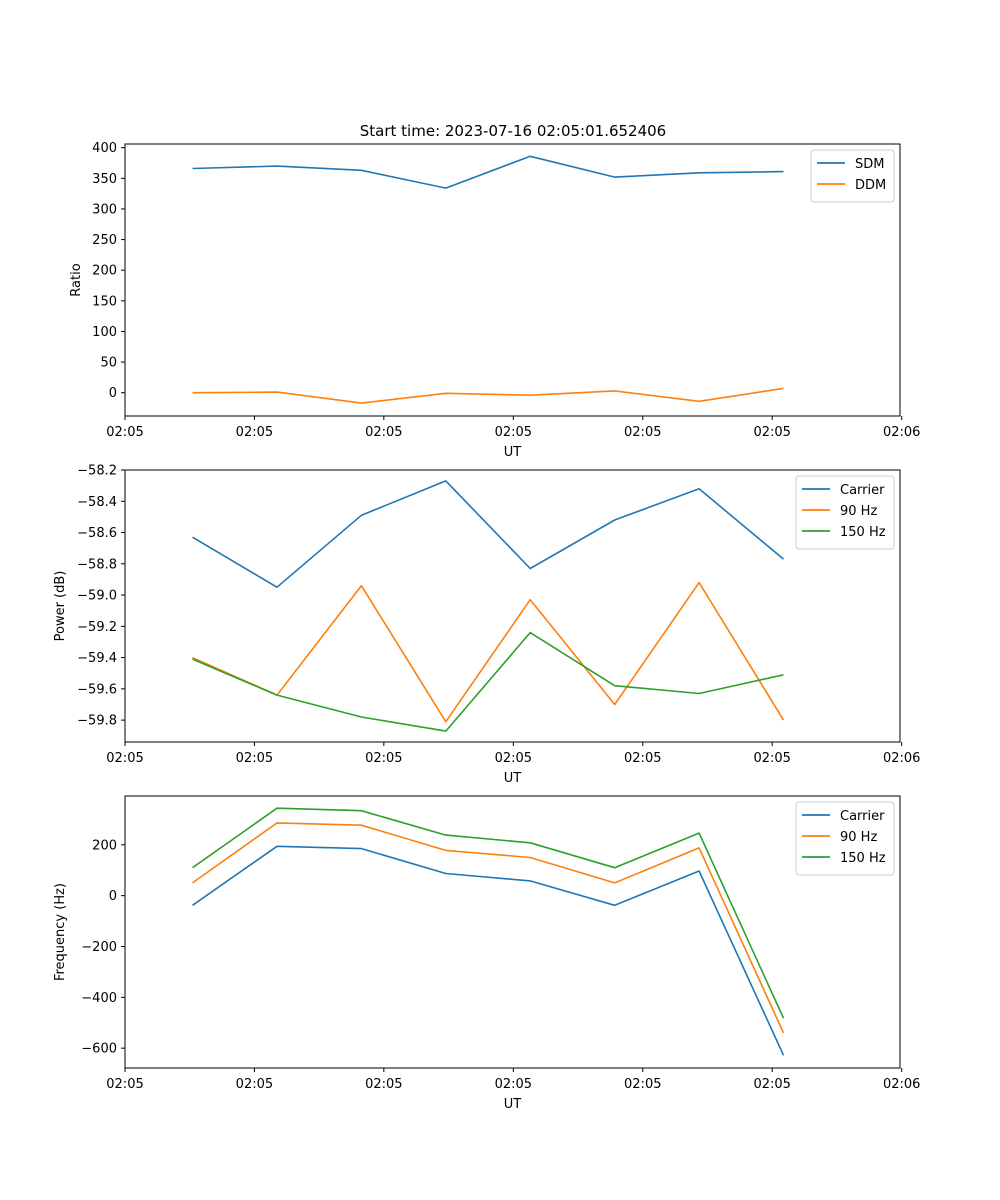  I want to click on y-axis-label: Ratio, so click(76, 279).